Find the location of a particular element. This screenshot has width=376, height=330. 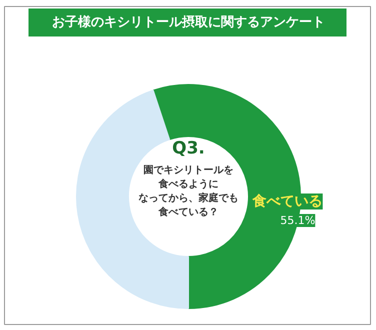

data-label: 55.1% is located at coordinates (298, 221).